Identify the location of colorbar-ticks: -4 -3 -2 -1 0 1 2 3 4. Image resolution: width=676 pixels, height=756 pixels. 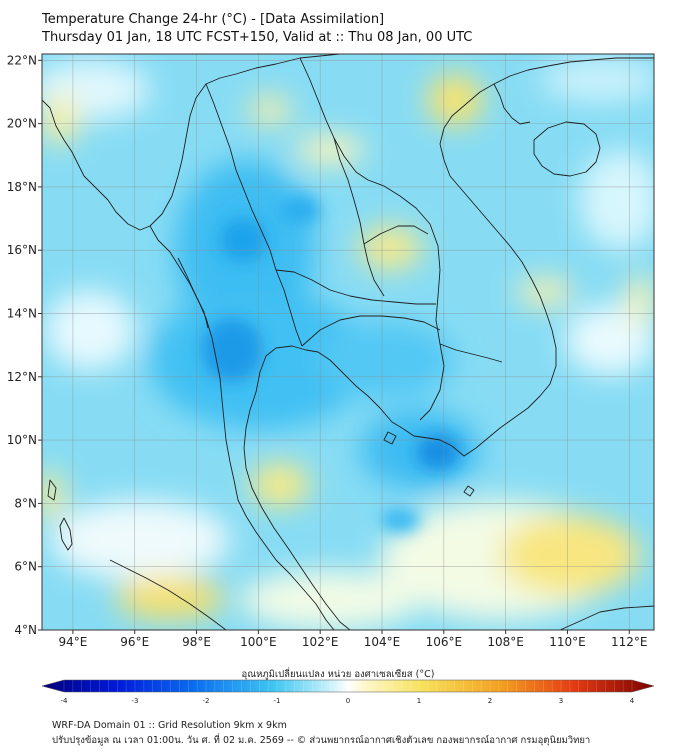
(348, 692).